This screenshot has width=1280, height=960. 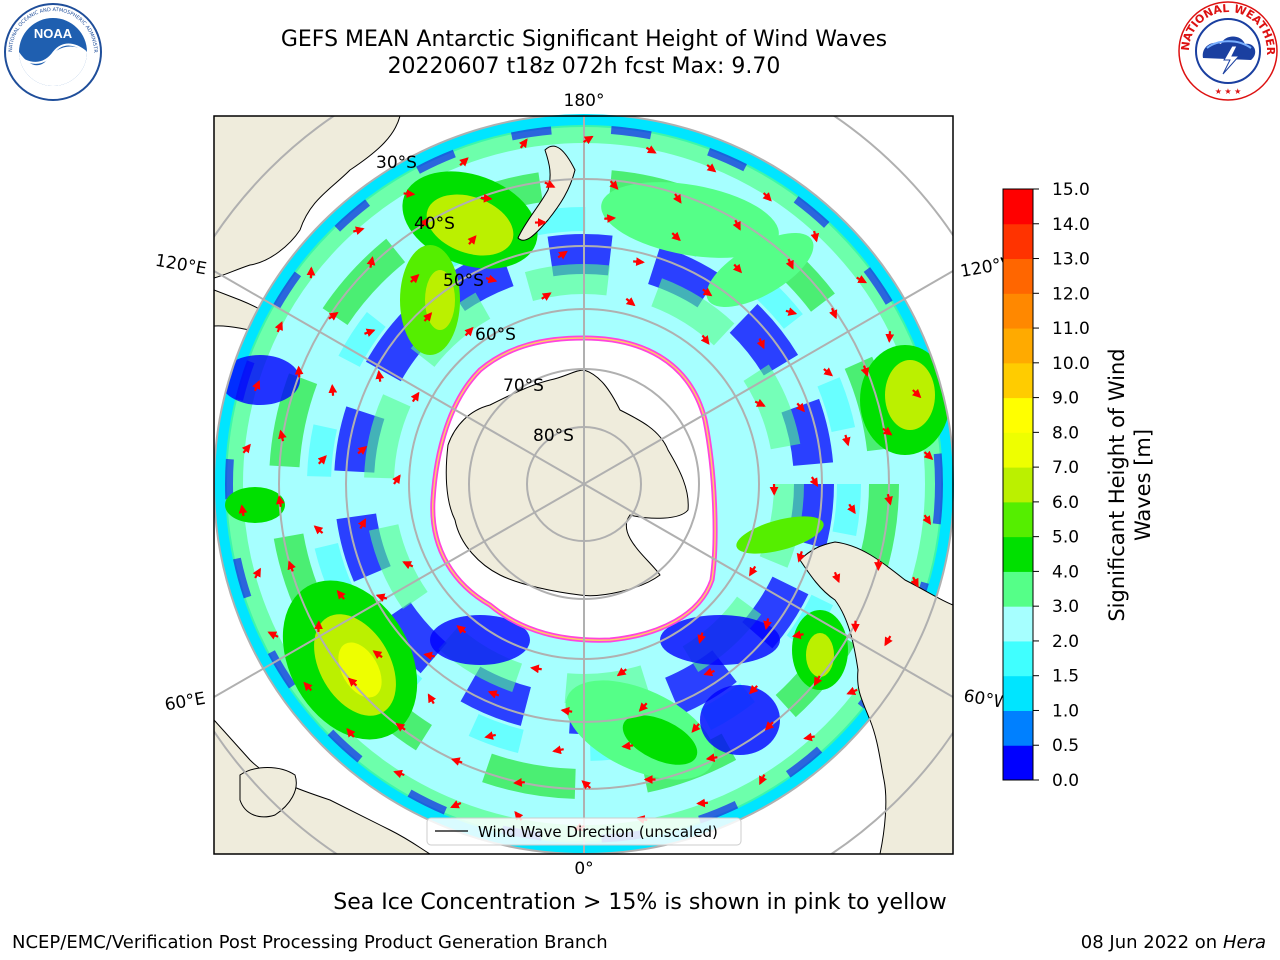 I want to click on lat-label-40s: 40°S, so click(x=434, y=224).